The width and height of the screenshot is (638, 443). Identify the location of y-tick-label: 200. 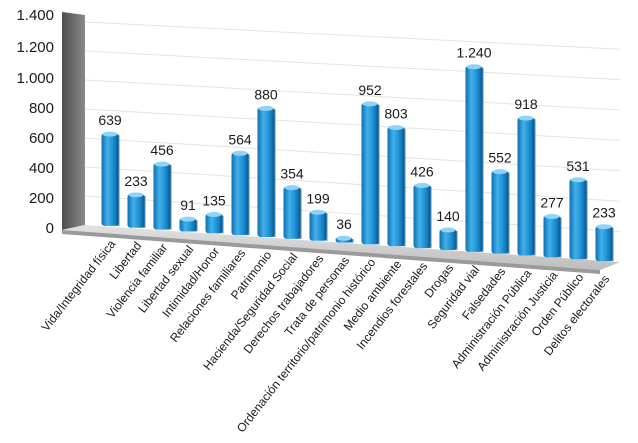
(41, 198).